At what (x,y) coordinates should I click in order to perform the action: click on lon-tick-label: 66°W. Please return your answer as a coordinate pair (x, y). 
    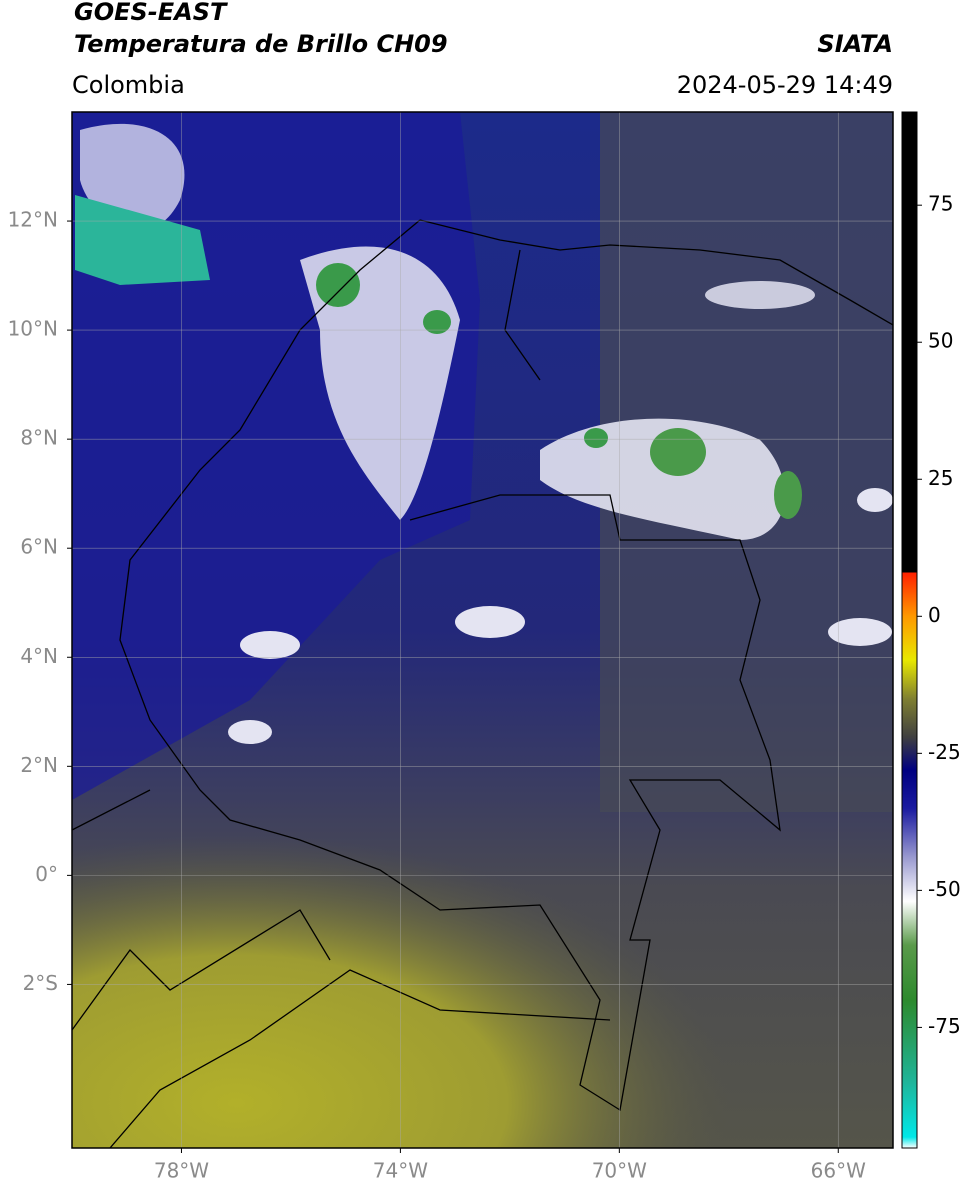
    Looking at the image, I should click on (838, 1171).